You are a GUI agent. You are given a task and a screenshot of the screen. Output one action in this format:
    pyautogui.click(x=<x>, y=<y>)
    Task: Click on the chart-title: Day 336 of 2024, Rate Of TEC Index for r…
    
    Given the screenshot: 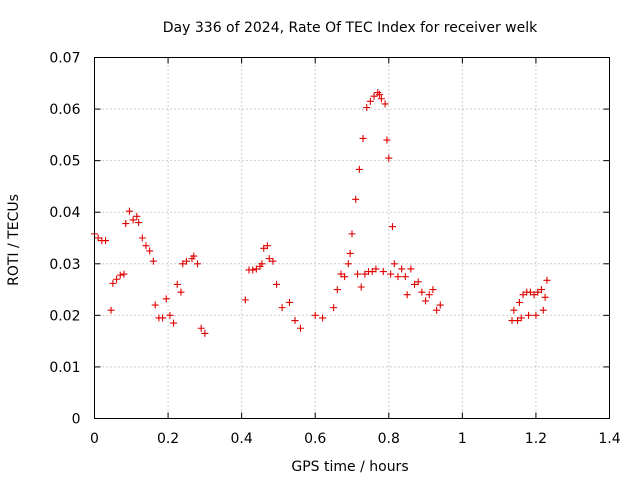 What is the action you would take?
    pyautogui.click(x=350, y=28)
    